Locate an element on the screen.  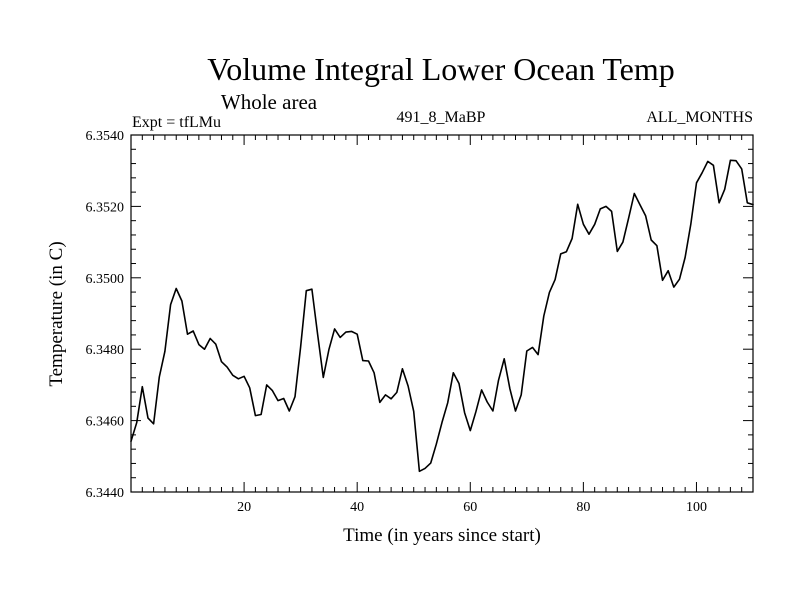
y-tick-label: 6.3500 is located at coordinates (105, 279).